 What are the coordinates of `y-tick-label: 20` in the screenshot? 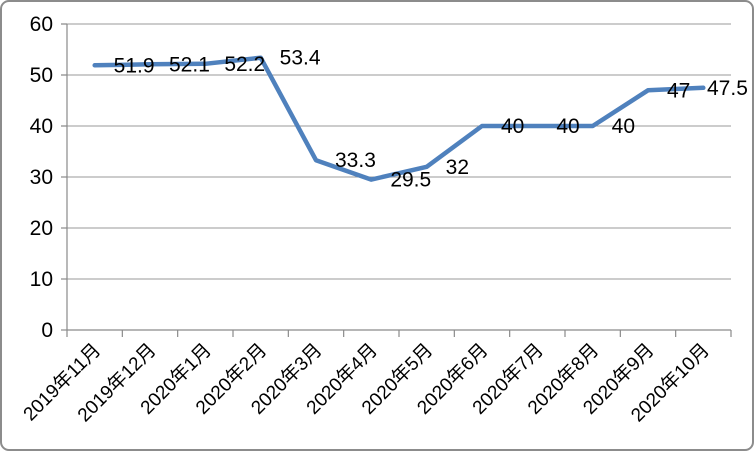 It's located at (41, 228).